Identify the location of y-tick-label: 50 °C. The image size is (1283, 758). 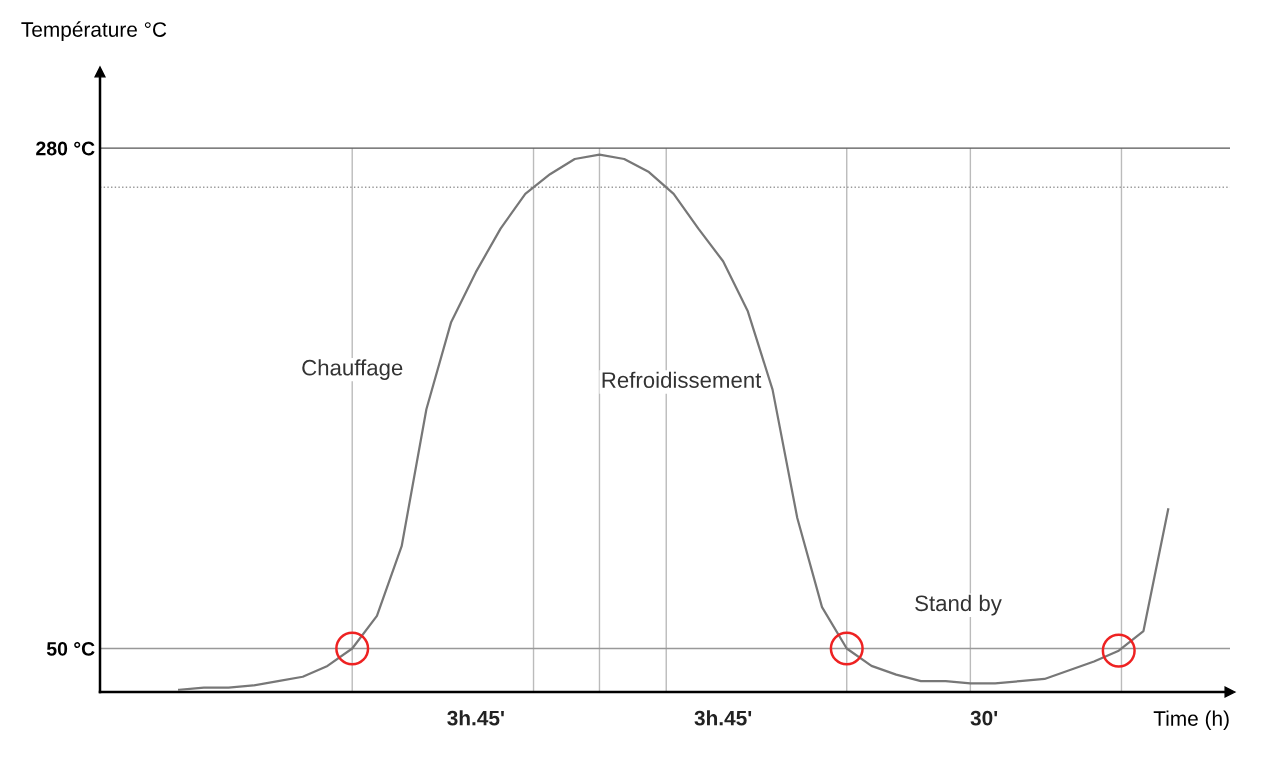
(70, 648).